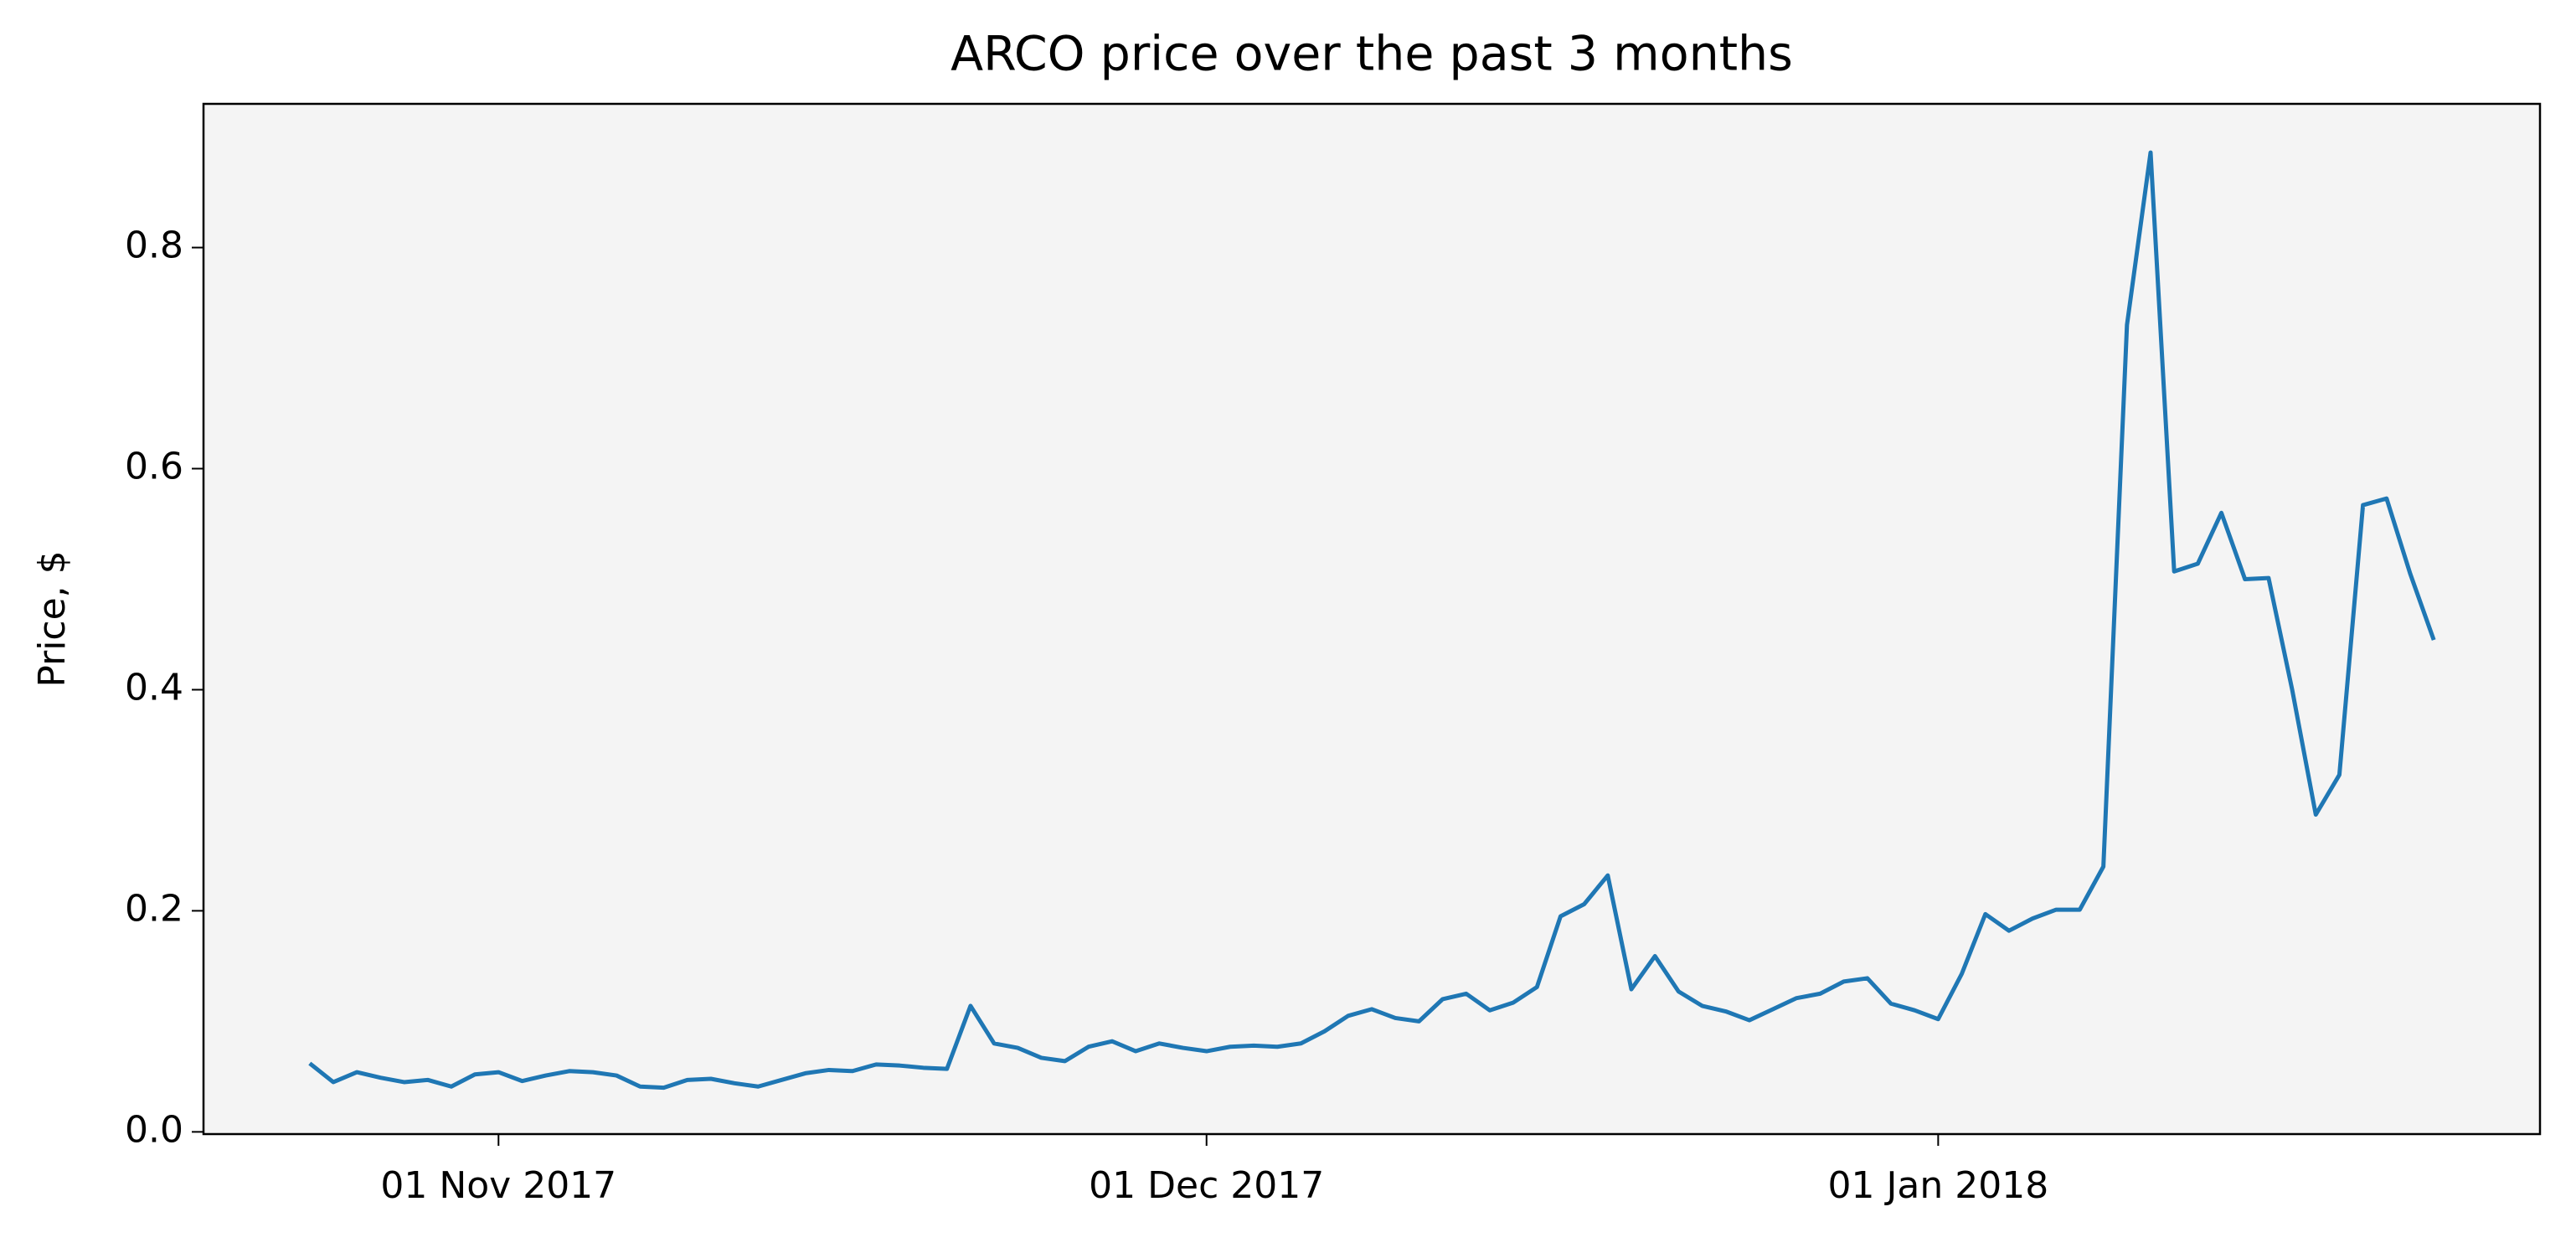 This screenshot has height=1248, width=2576. What do you see at coordinates (154, 246) in the screenshot?
I see `y-tick-label: 0.8` at bounding box center [154, 246].